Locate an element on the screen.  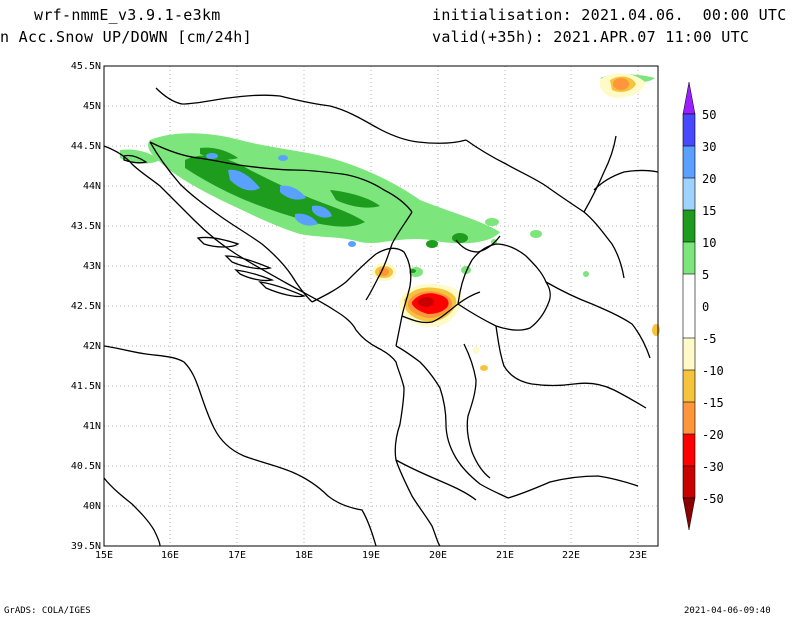
model-title: wrf-nmmE_v3.9.1-e3km is located at coordinates (127, 15).